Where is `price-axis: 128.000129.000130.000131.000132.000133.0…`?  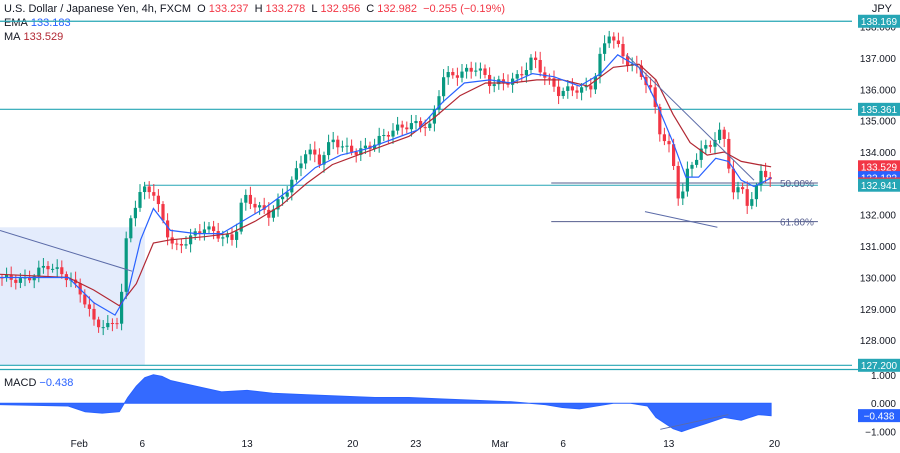
price-axis: 128.000129.000130.000131.000132.000133.0… is located at coordinates (878, 231).